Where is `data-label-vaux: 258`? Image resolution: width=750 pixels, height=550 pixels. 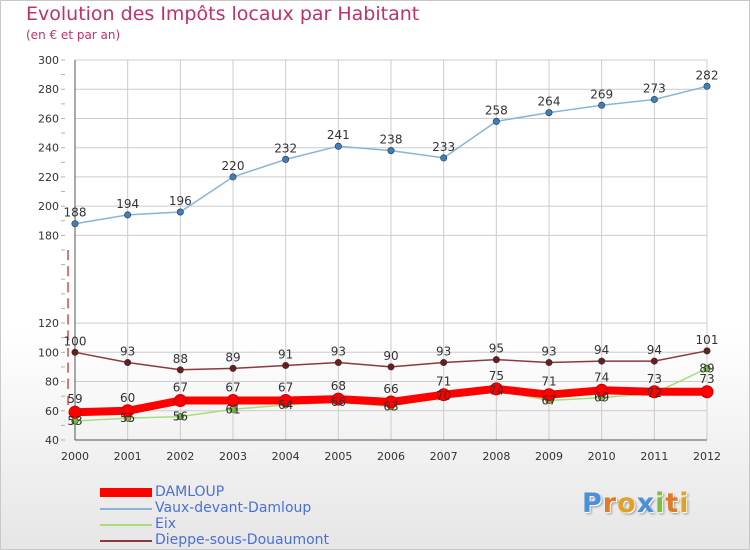 data-label-vaux: 258 is located at coordinates (496, 110).